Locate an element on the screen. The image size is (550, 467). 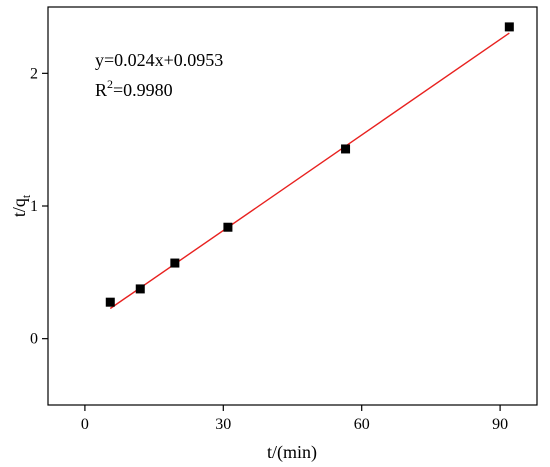
equation-annotation: y=0.024x+0.0953 is located at coordinates (159, 60).